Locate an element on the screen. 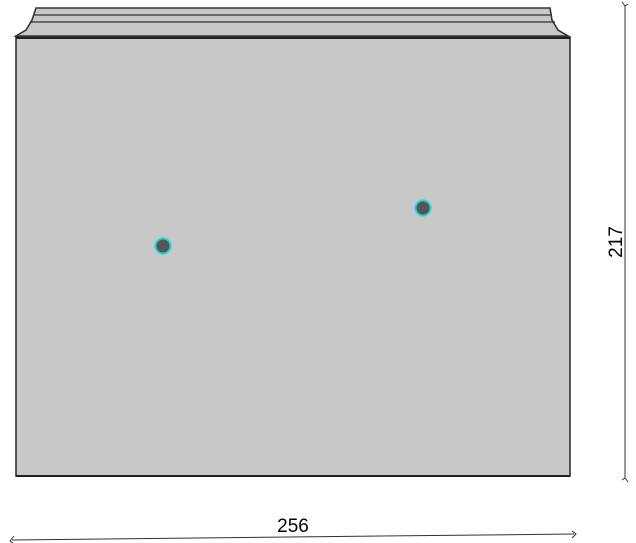  left-hole is located at coordinates (163, 246).